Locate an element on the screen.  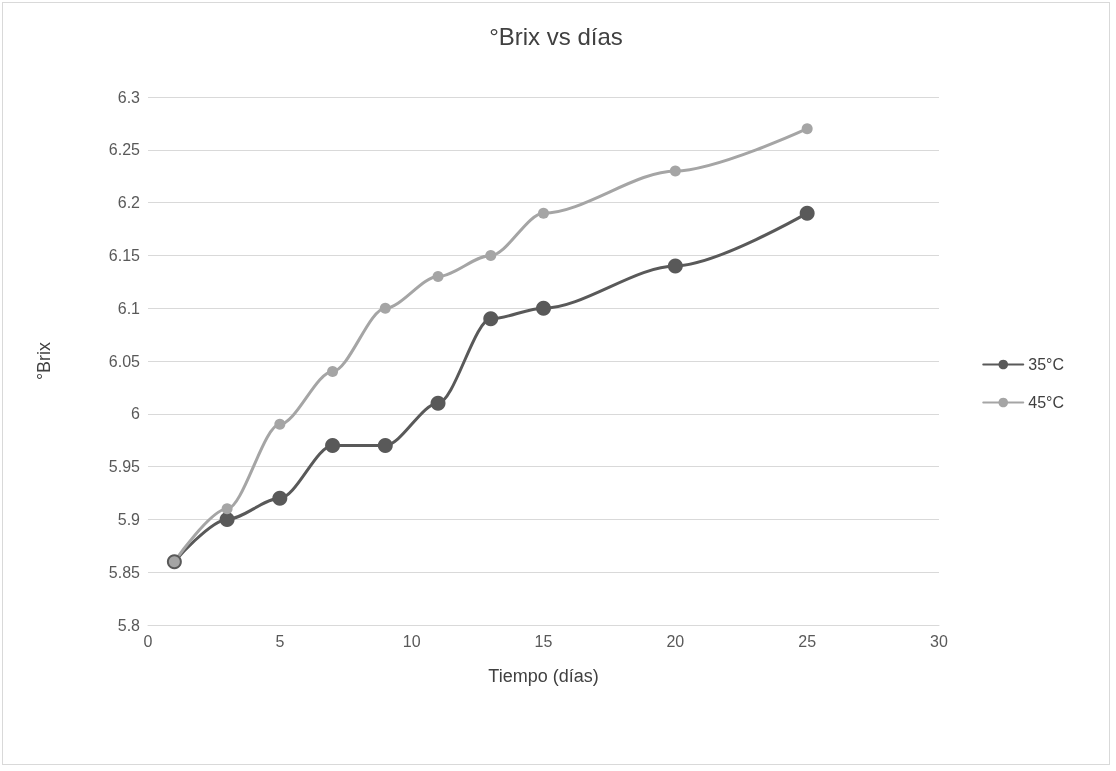
x-tick-label: 20 is located at coordinates (675, 641).